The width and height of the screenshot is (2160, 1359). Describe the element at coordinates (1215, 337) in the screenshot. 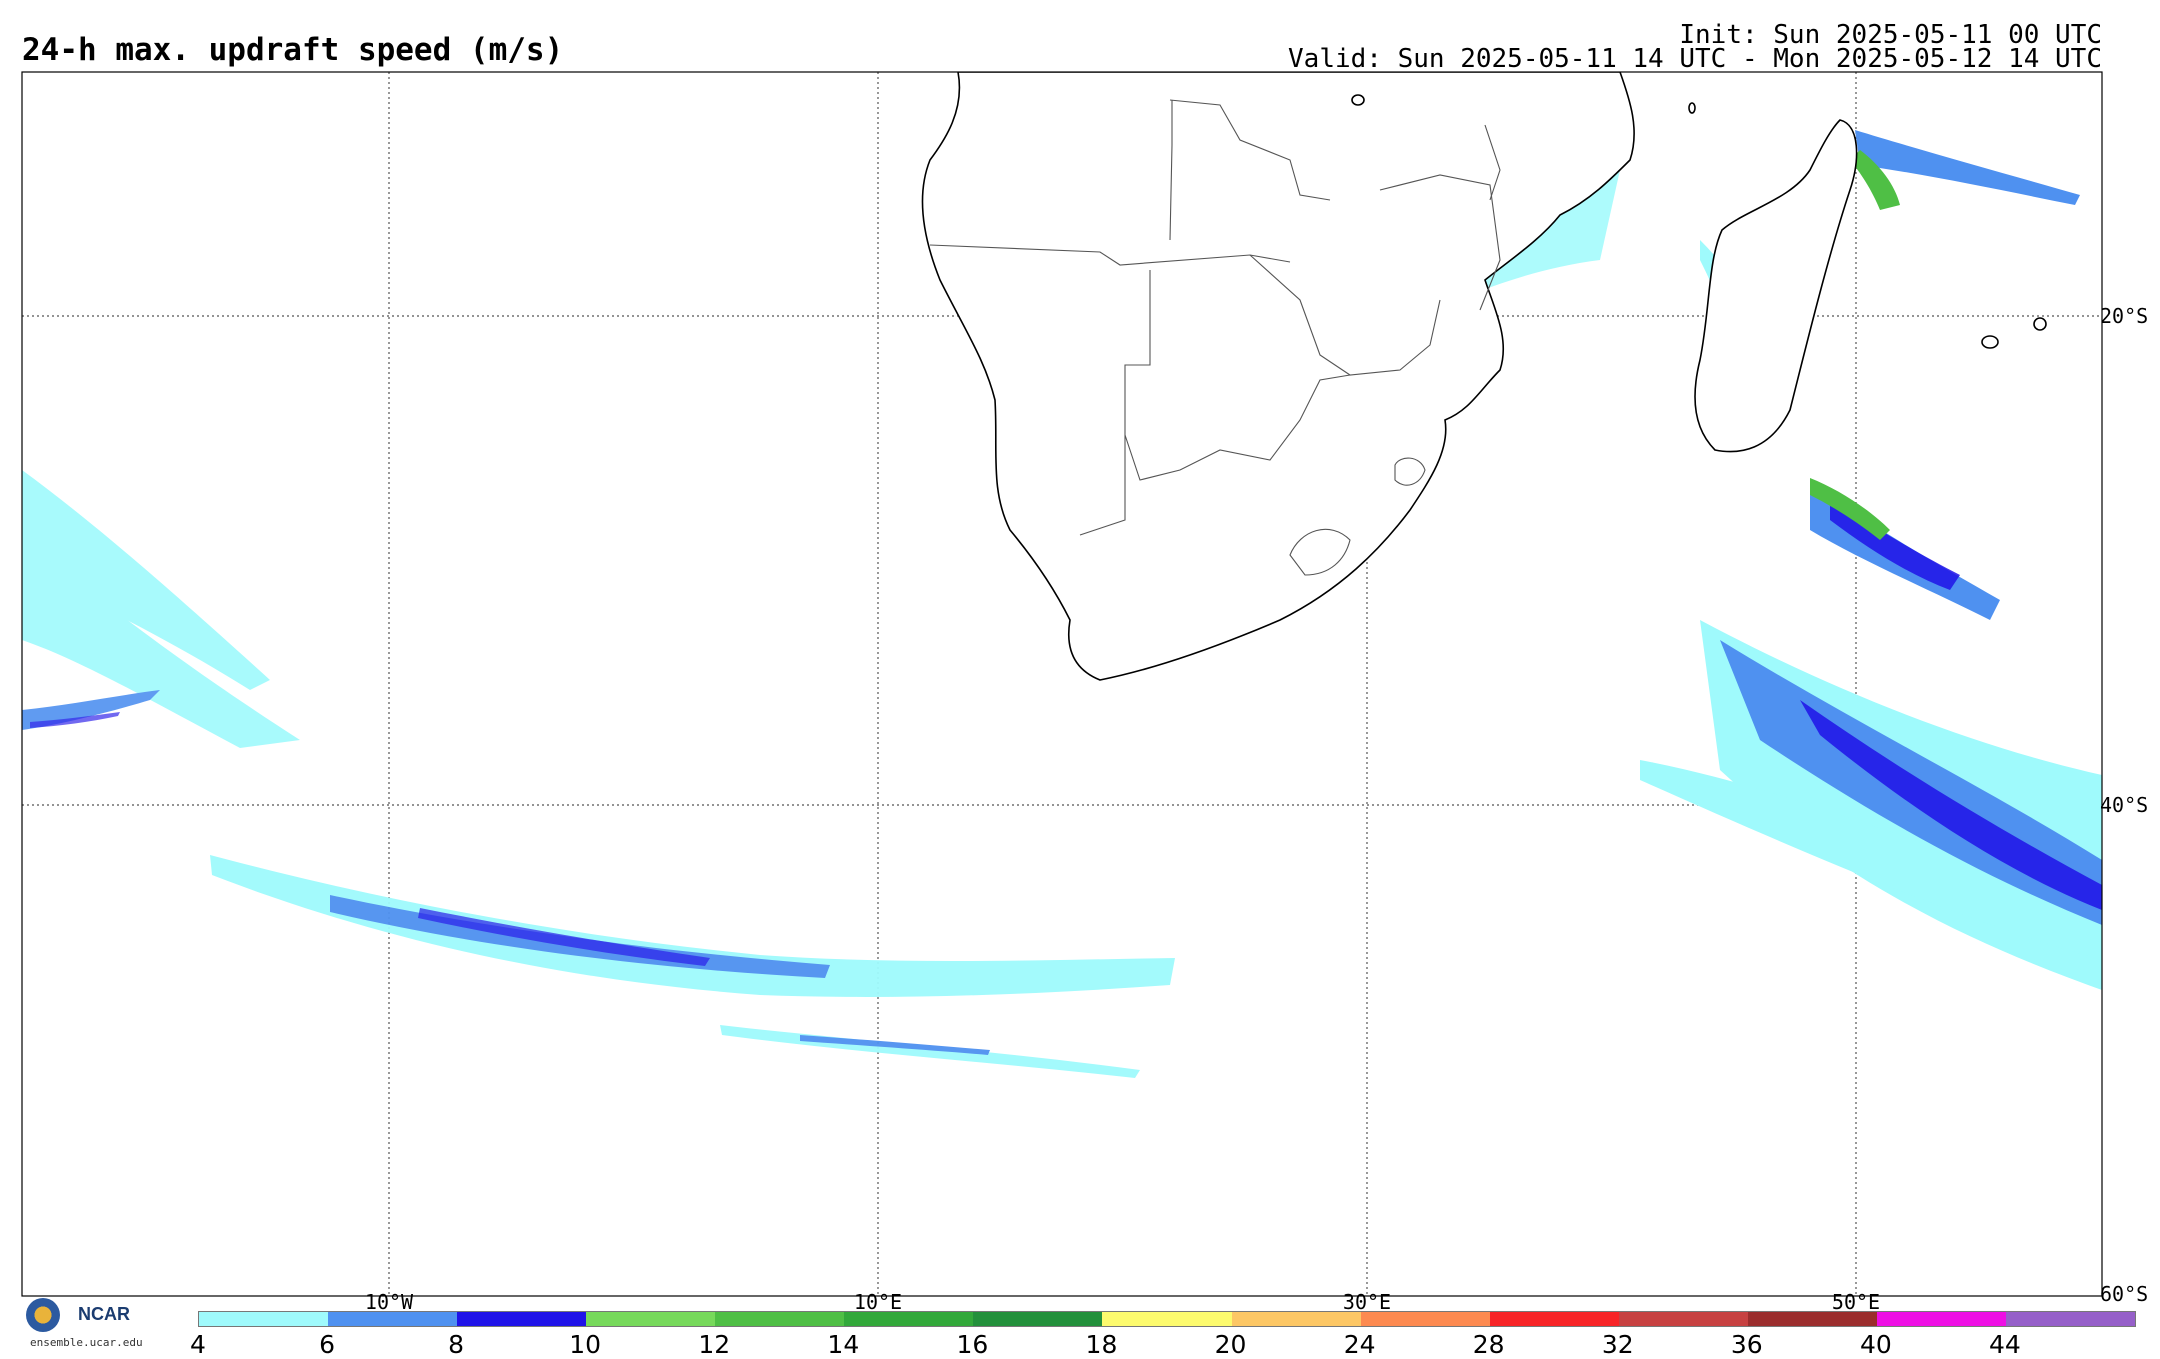

I see `country-borders` at that location.